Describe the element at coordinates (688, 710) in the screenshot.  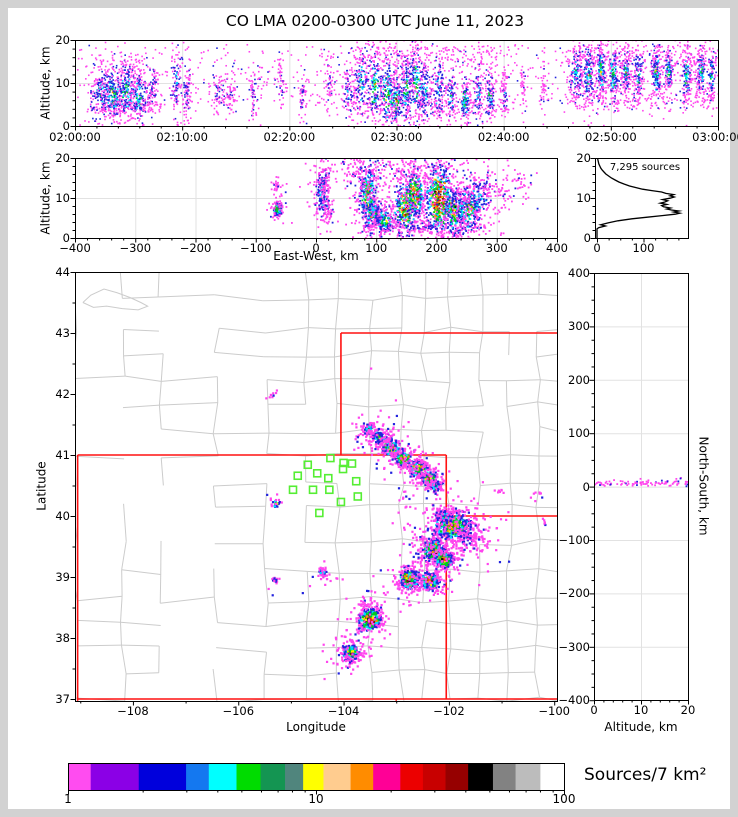
I see `ns-altitude-tick-label: 20` at that location.